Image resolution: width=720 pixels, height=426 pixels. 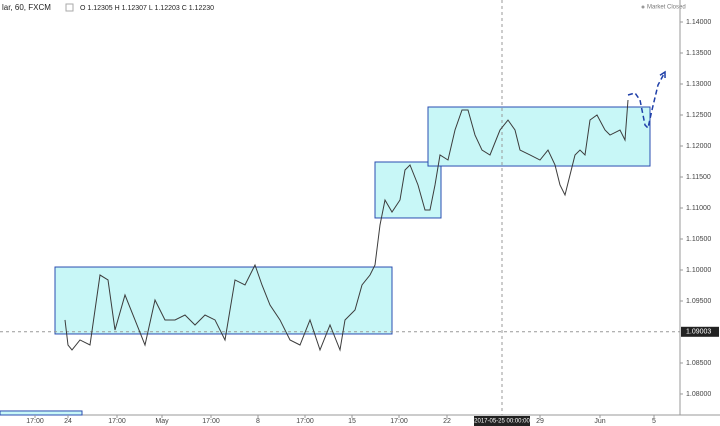 I want to click on crosshair-time-box, so click(x=502, y=421).